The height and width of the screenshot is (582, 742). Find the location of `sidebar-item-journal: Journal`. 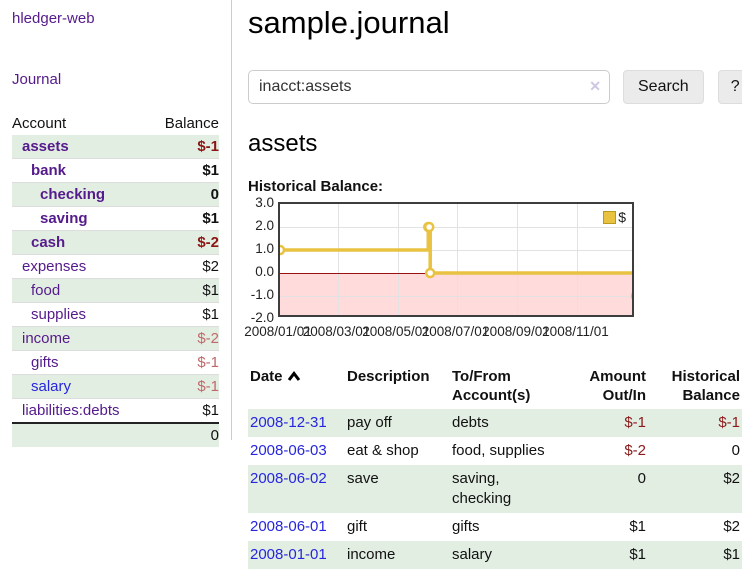

sidebar-item-journal: Journal is located at coordinates (37, 79).